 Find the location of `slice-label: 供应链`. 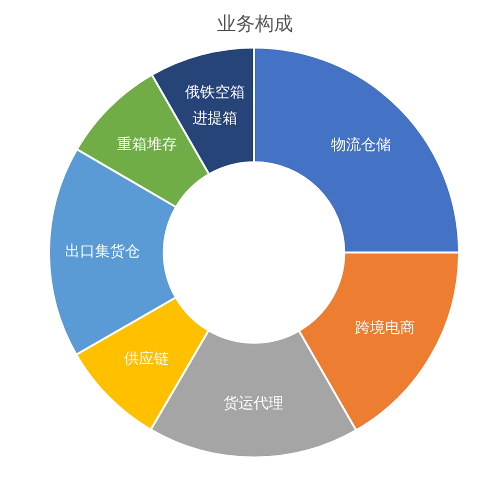

slice-label: 供应链 is located at coordinates (146, 359).